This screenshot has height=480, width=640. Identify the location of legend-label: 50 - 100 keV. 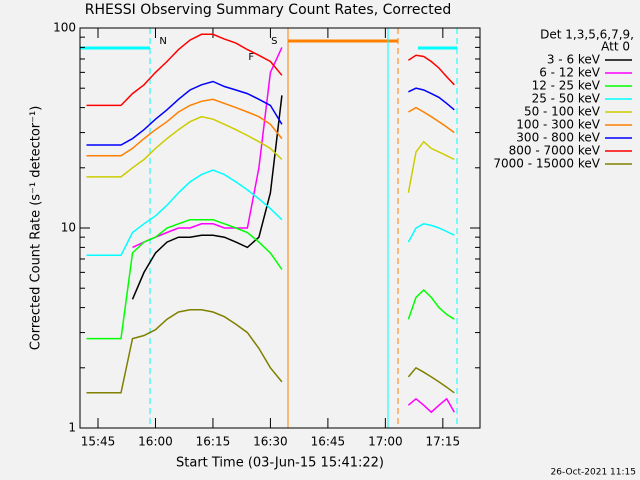
(562, 112).